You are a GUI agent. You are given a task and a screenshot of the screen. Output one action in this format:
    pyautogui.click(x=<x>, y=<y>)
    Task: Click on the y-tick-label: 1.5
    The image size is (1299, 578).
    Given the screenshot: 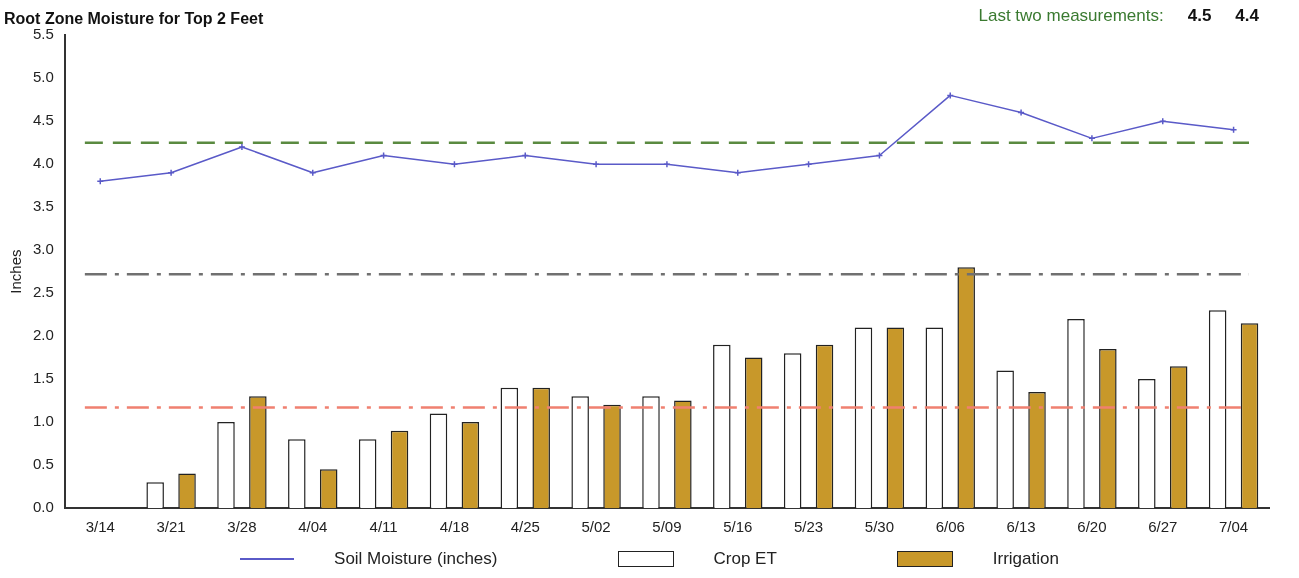 What is the action you would take?
    pyautogui.click(x=43, y=378)
    